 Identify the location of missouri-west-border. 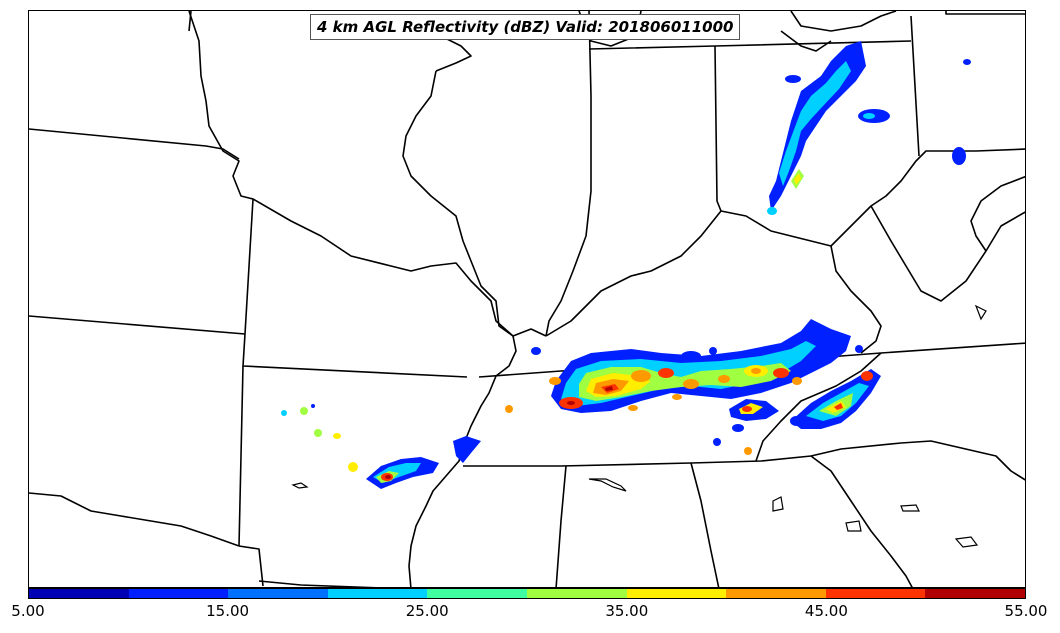
(249, 266).